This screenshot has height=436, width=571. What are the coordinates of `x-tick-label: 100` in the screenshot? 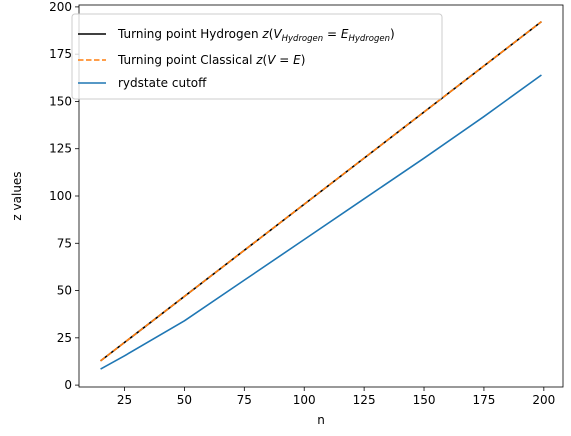 It's located at (304, 400).